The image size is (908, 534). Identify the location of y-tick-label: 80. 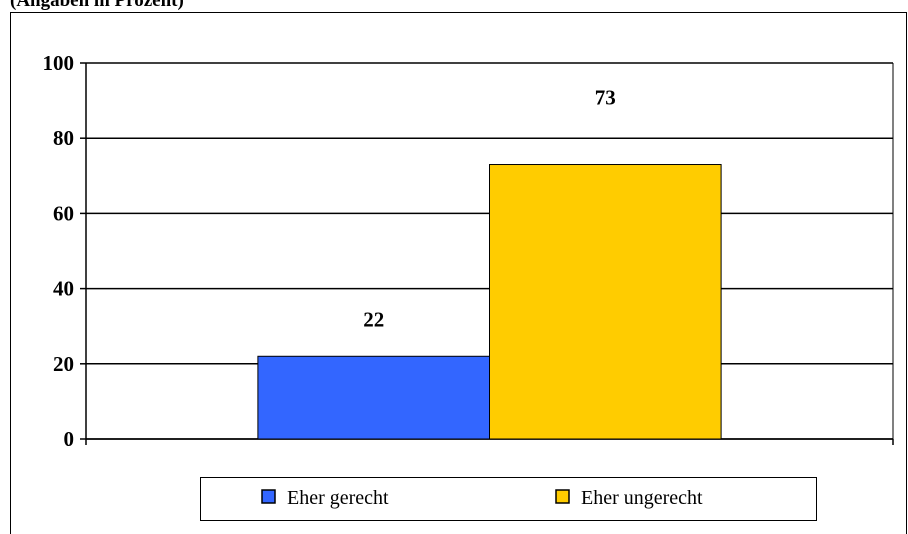
(63, 138).